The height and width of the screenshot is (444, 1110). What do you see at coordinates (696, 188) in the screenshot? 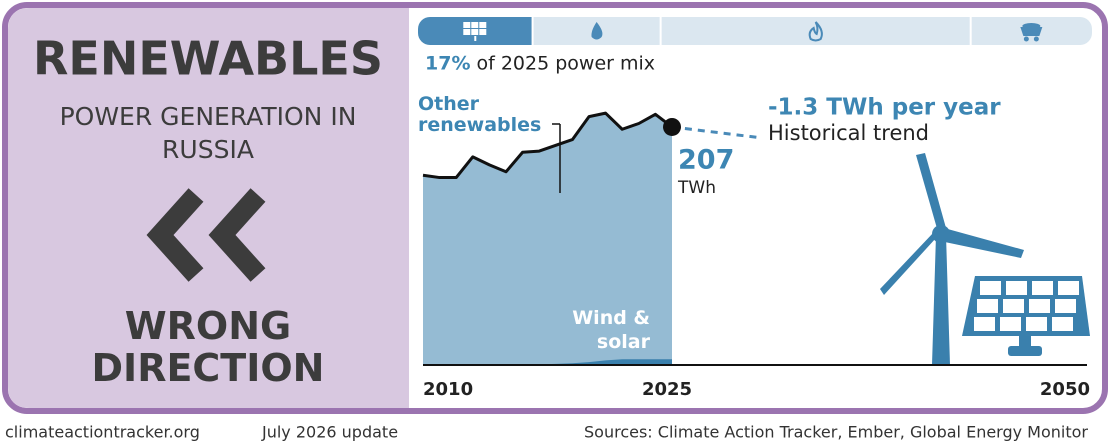
I see `unit: TWh` at bounding box center [696, 188].